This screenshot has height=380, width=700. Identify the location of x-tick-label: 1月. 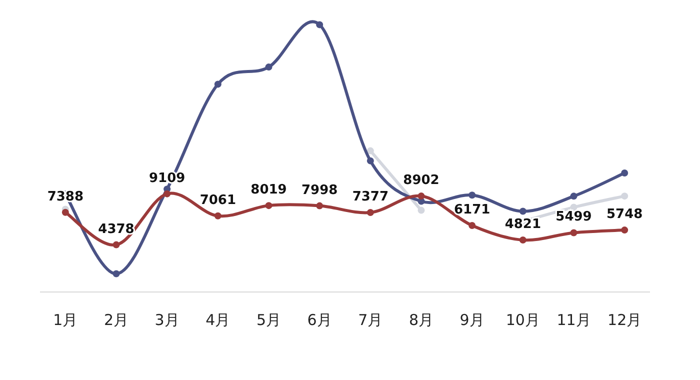
(65, 320).